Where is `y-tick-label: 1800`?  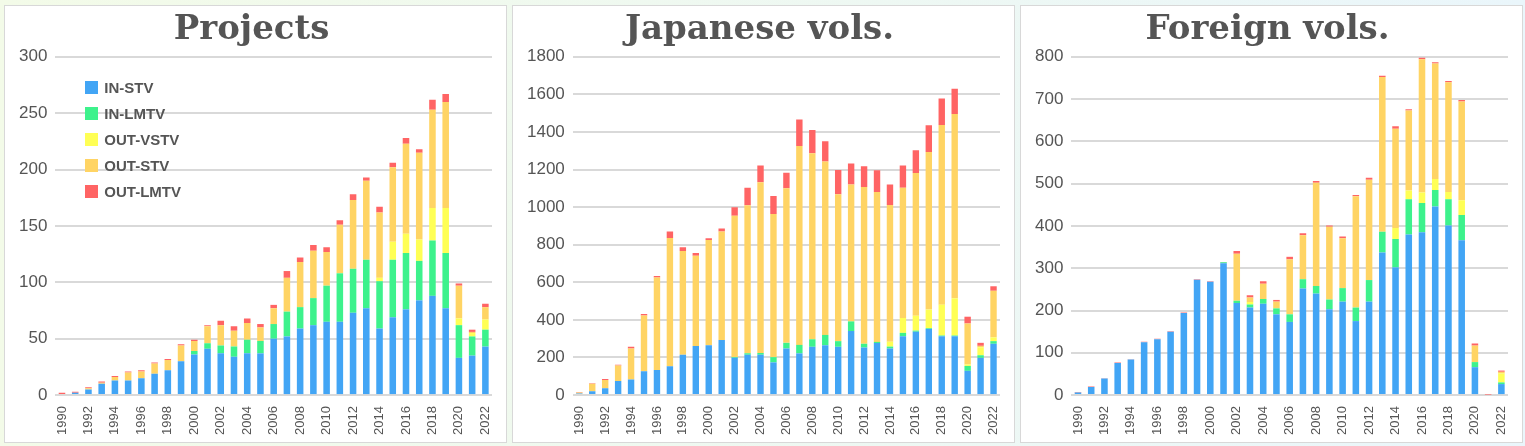 y-tick-label: 1800 is located at coordinates (545, 56).